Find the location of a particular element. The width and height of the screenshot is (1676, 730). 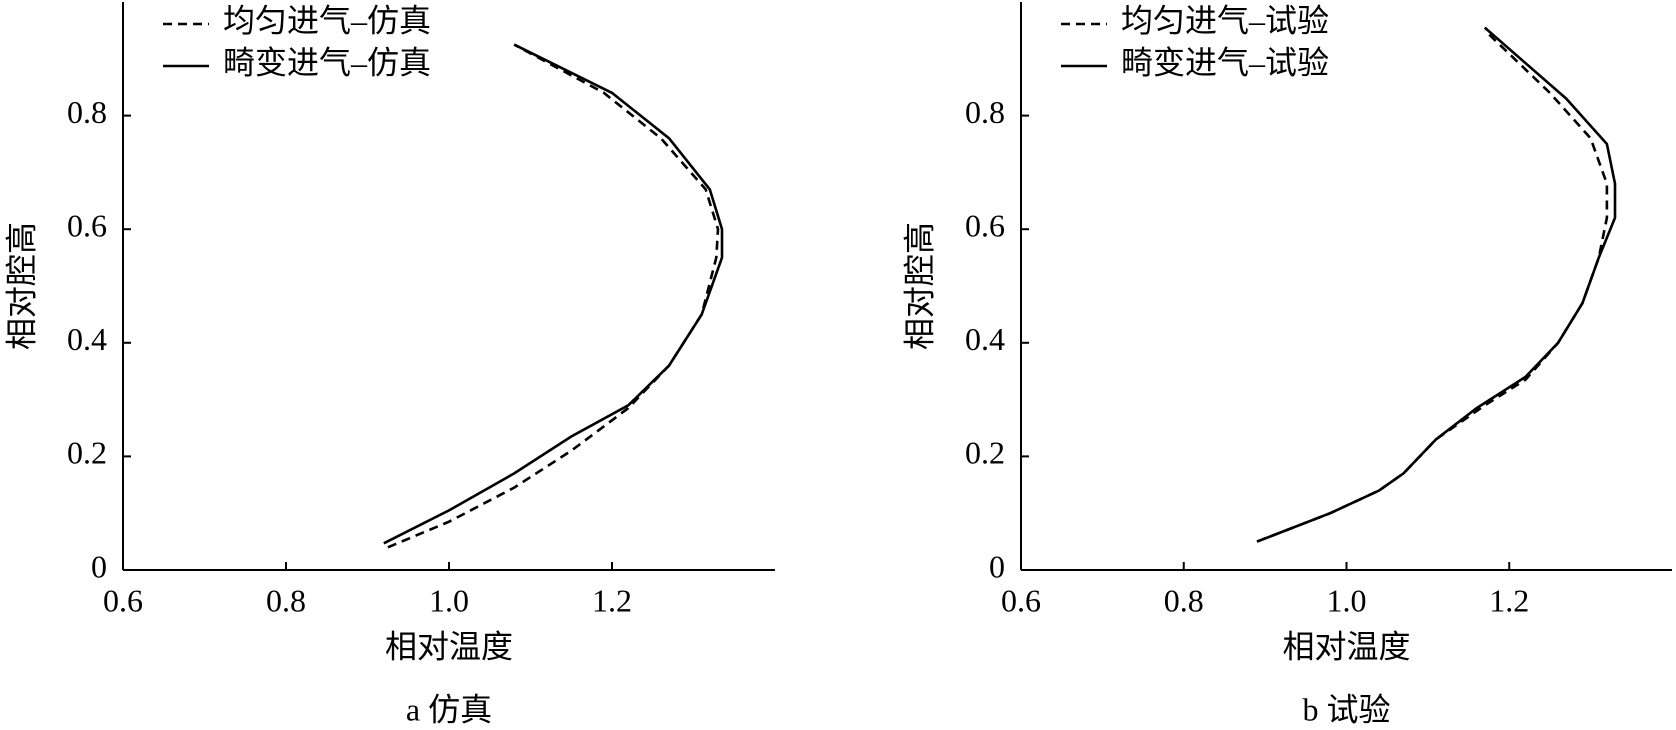

chart-title: a 仿真 is located at coordinates (449, 709).